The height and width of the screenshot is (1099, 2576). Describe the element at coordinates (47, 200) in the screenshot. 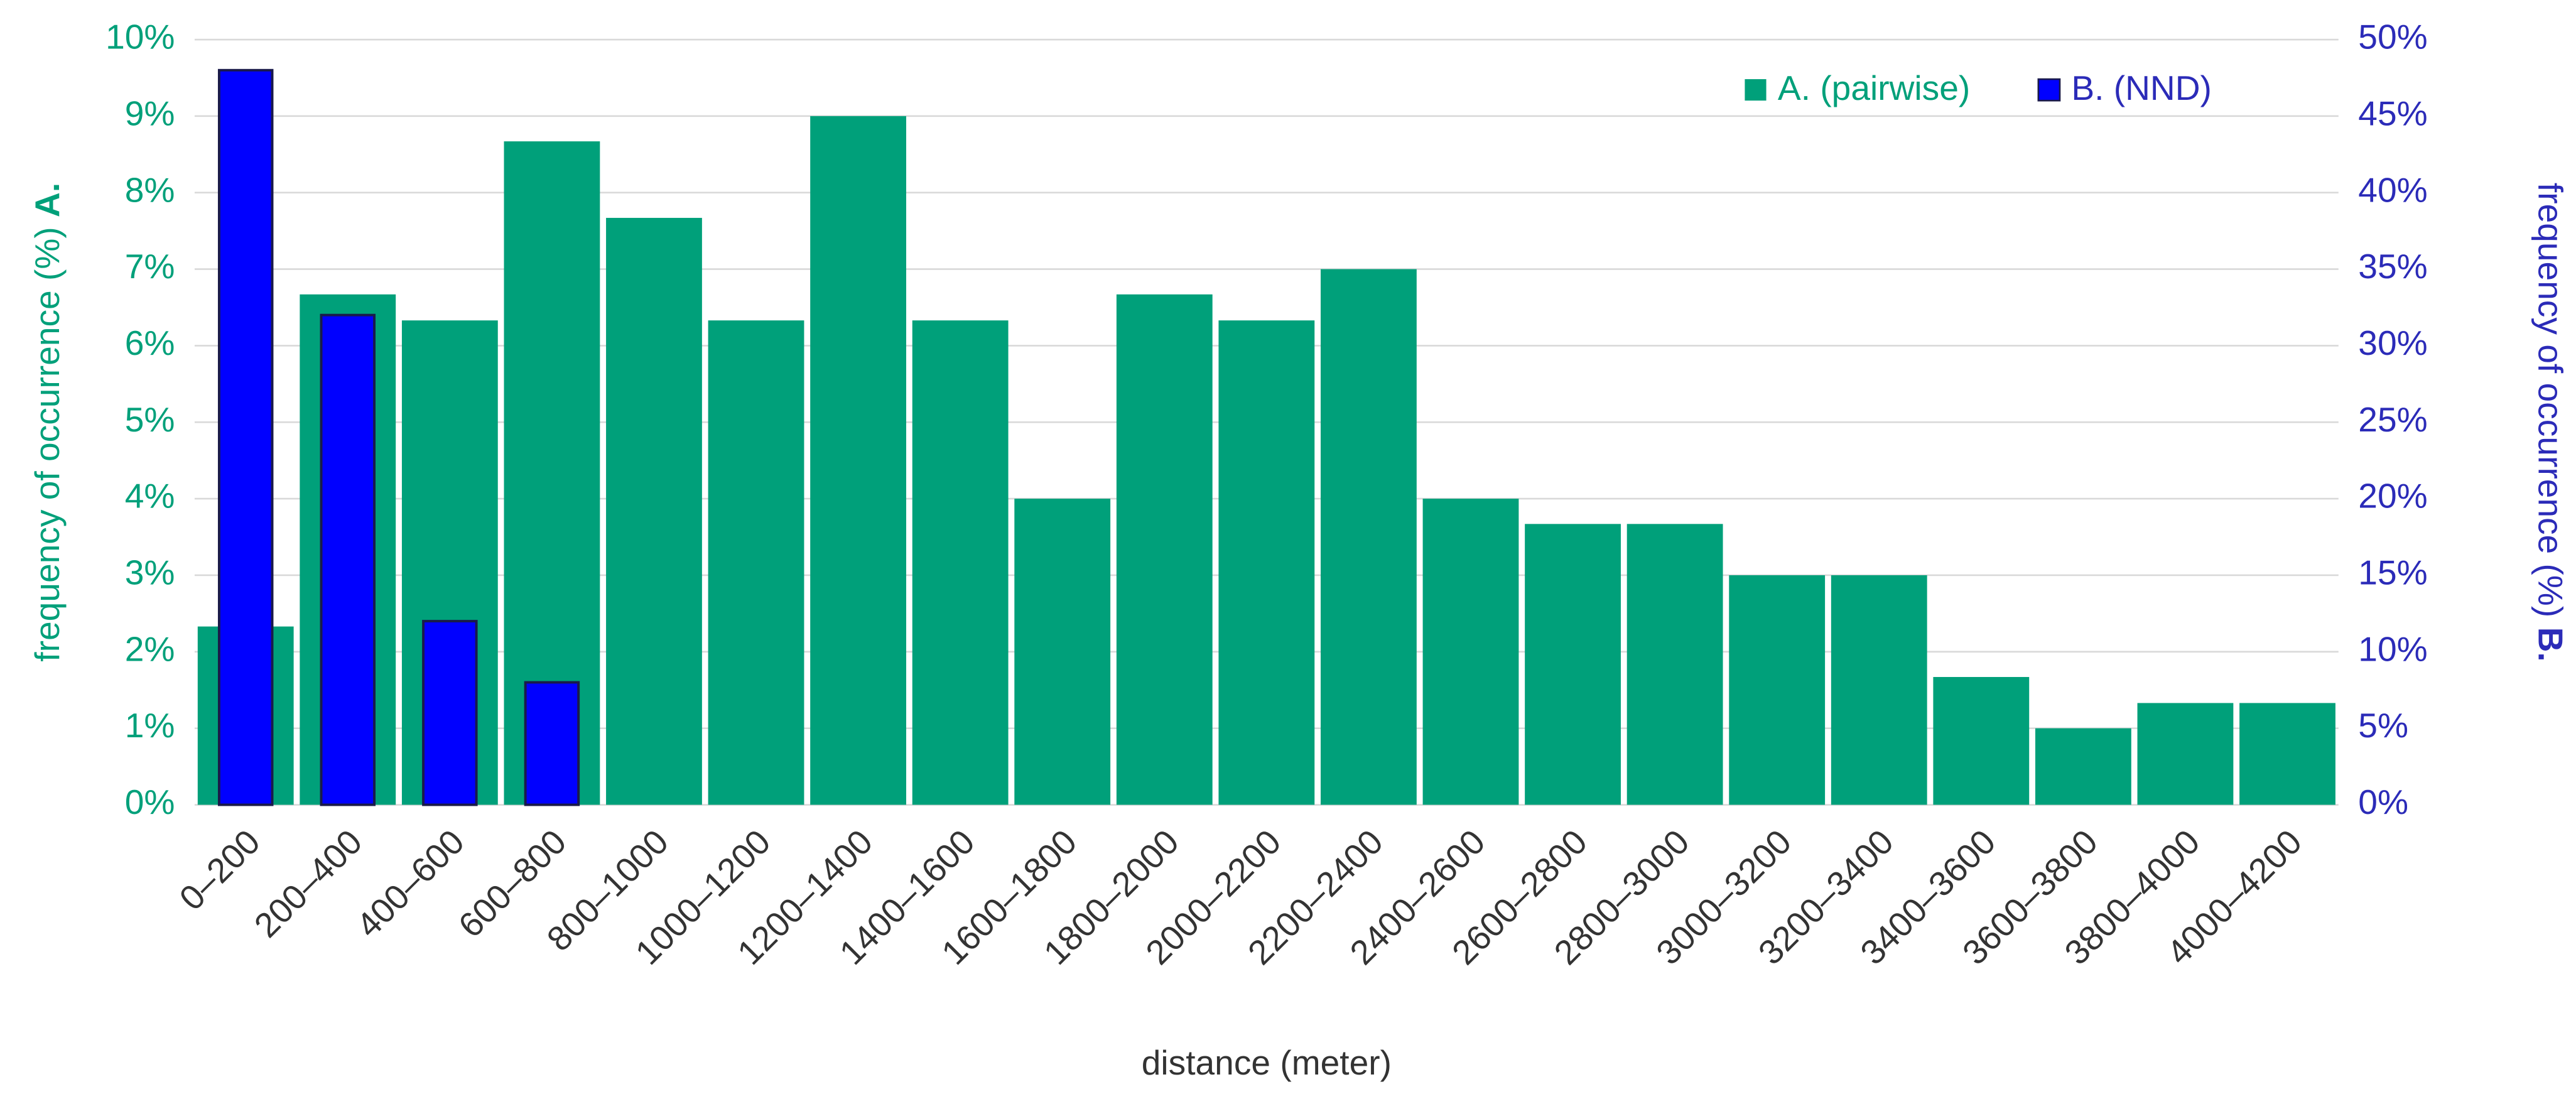

I see `y-axis-title-tag: A.` at that location.